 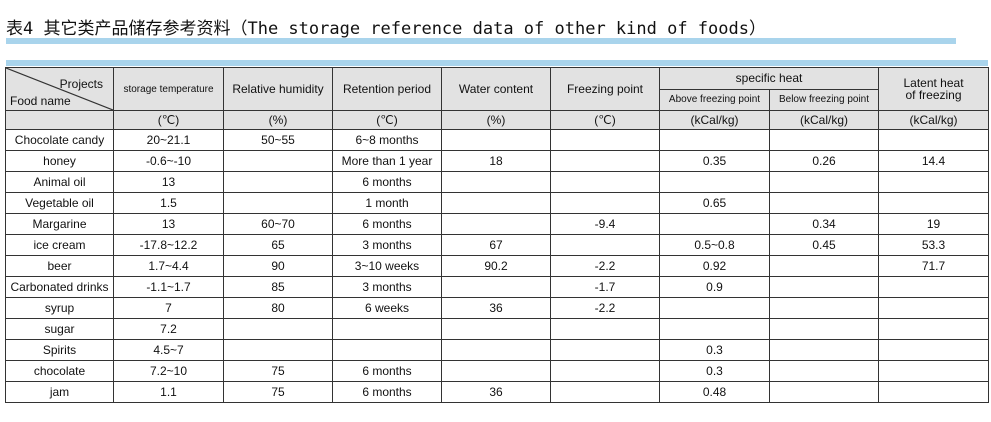 I want to click on table-row: Animal oil 13 6 months, so click(x=497, y=182).